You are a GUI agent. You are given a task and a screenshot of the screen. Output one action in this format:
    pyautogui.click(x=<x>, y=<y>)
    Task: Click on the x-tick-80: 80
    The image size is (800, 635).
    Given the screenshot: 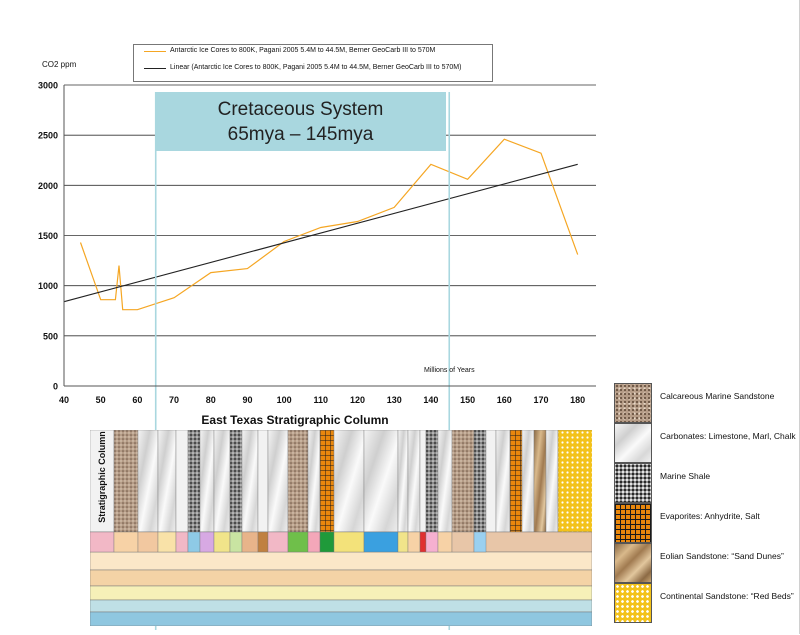 What is the action you would take?
    pyautogui.click(x=211, y=400)
    